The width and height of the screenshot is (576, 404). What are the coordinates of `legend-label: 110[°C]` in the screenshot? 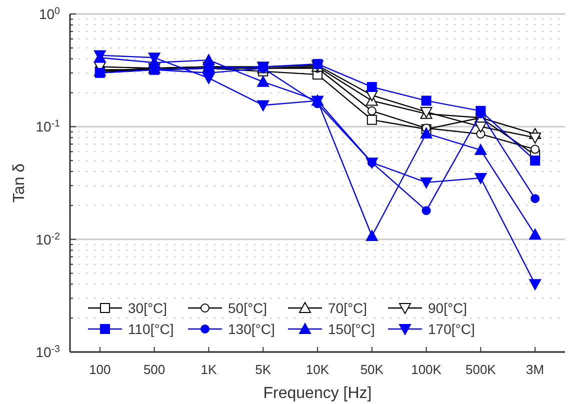 It's located at (151, 329).